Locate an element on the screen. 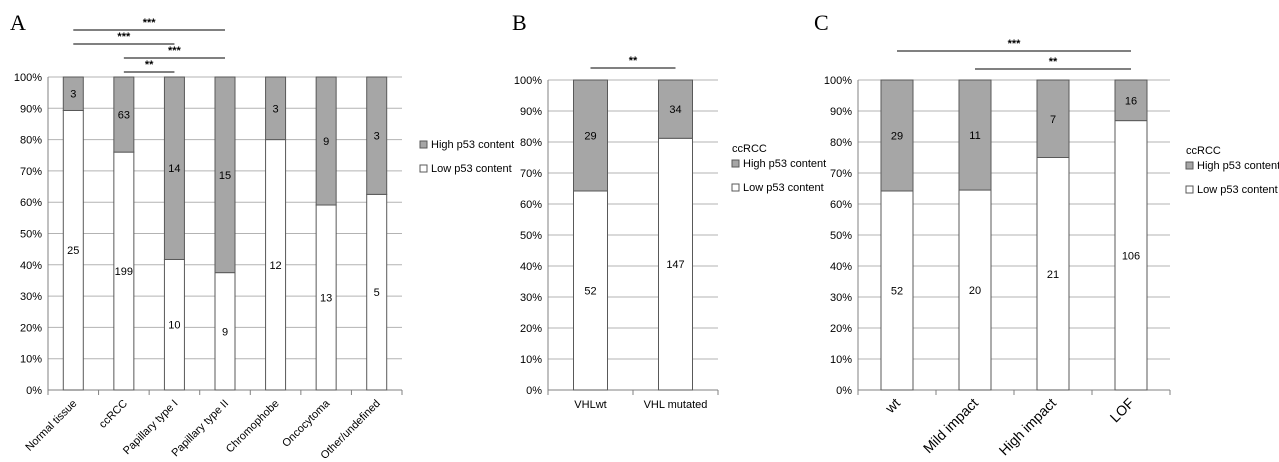  bar-count-low: 106 is located at coordinates (1131, 256).